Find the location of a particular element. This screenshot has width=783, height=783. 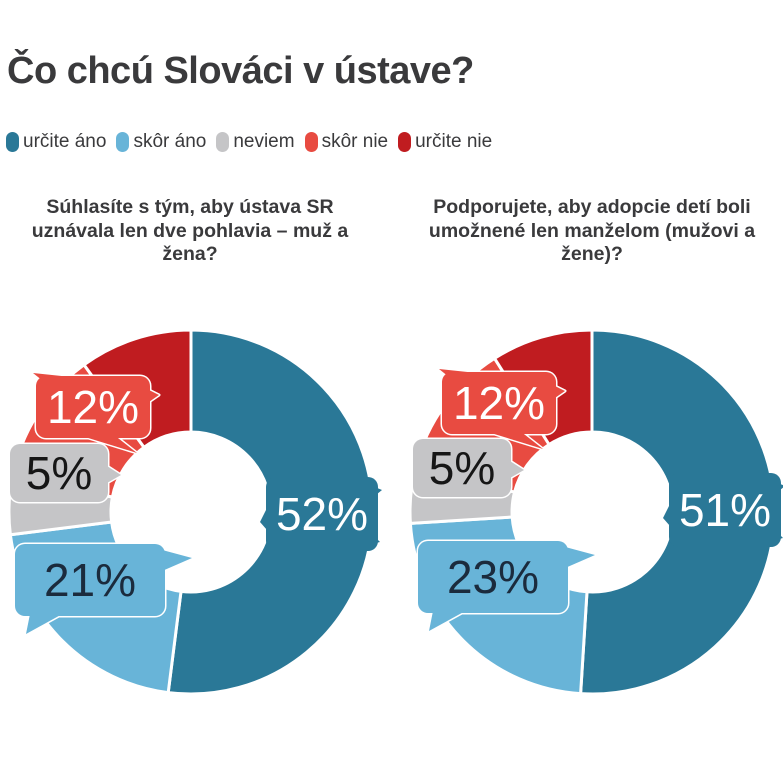

chart-1-percent-label-0: 51% is located at coordinates (725, 510).